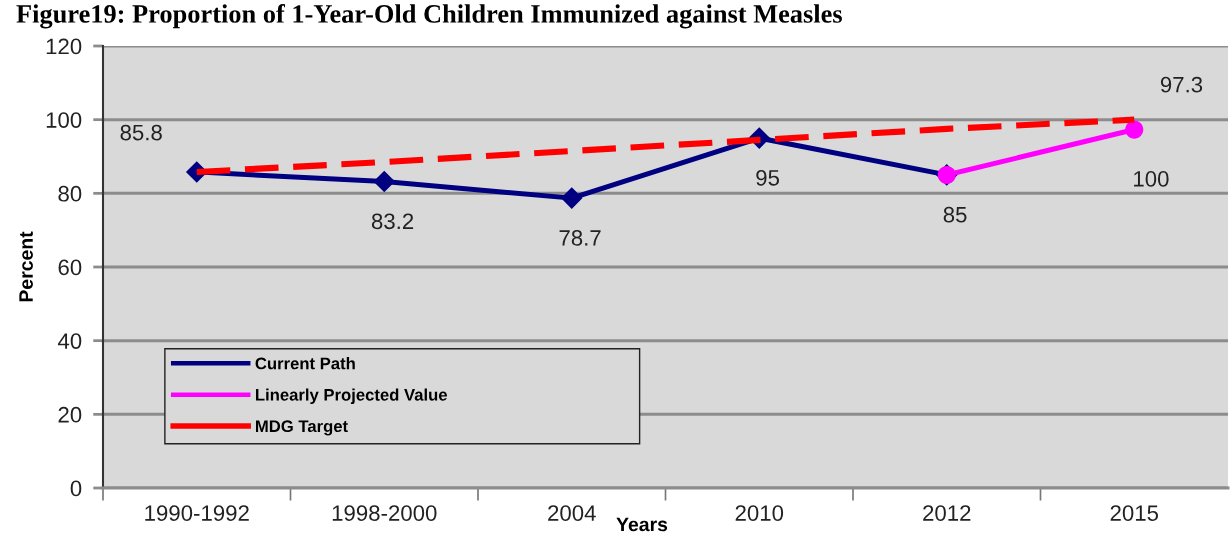  Describe the element at coordinates (392, 221) in the screenshot. I see `data-label: 83.2` at that location.